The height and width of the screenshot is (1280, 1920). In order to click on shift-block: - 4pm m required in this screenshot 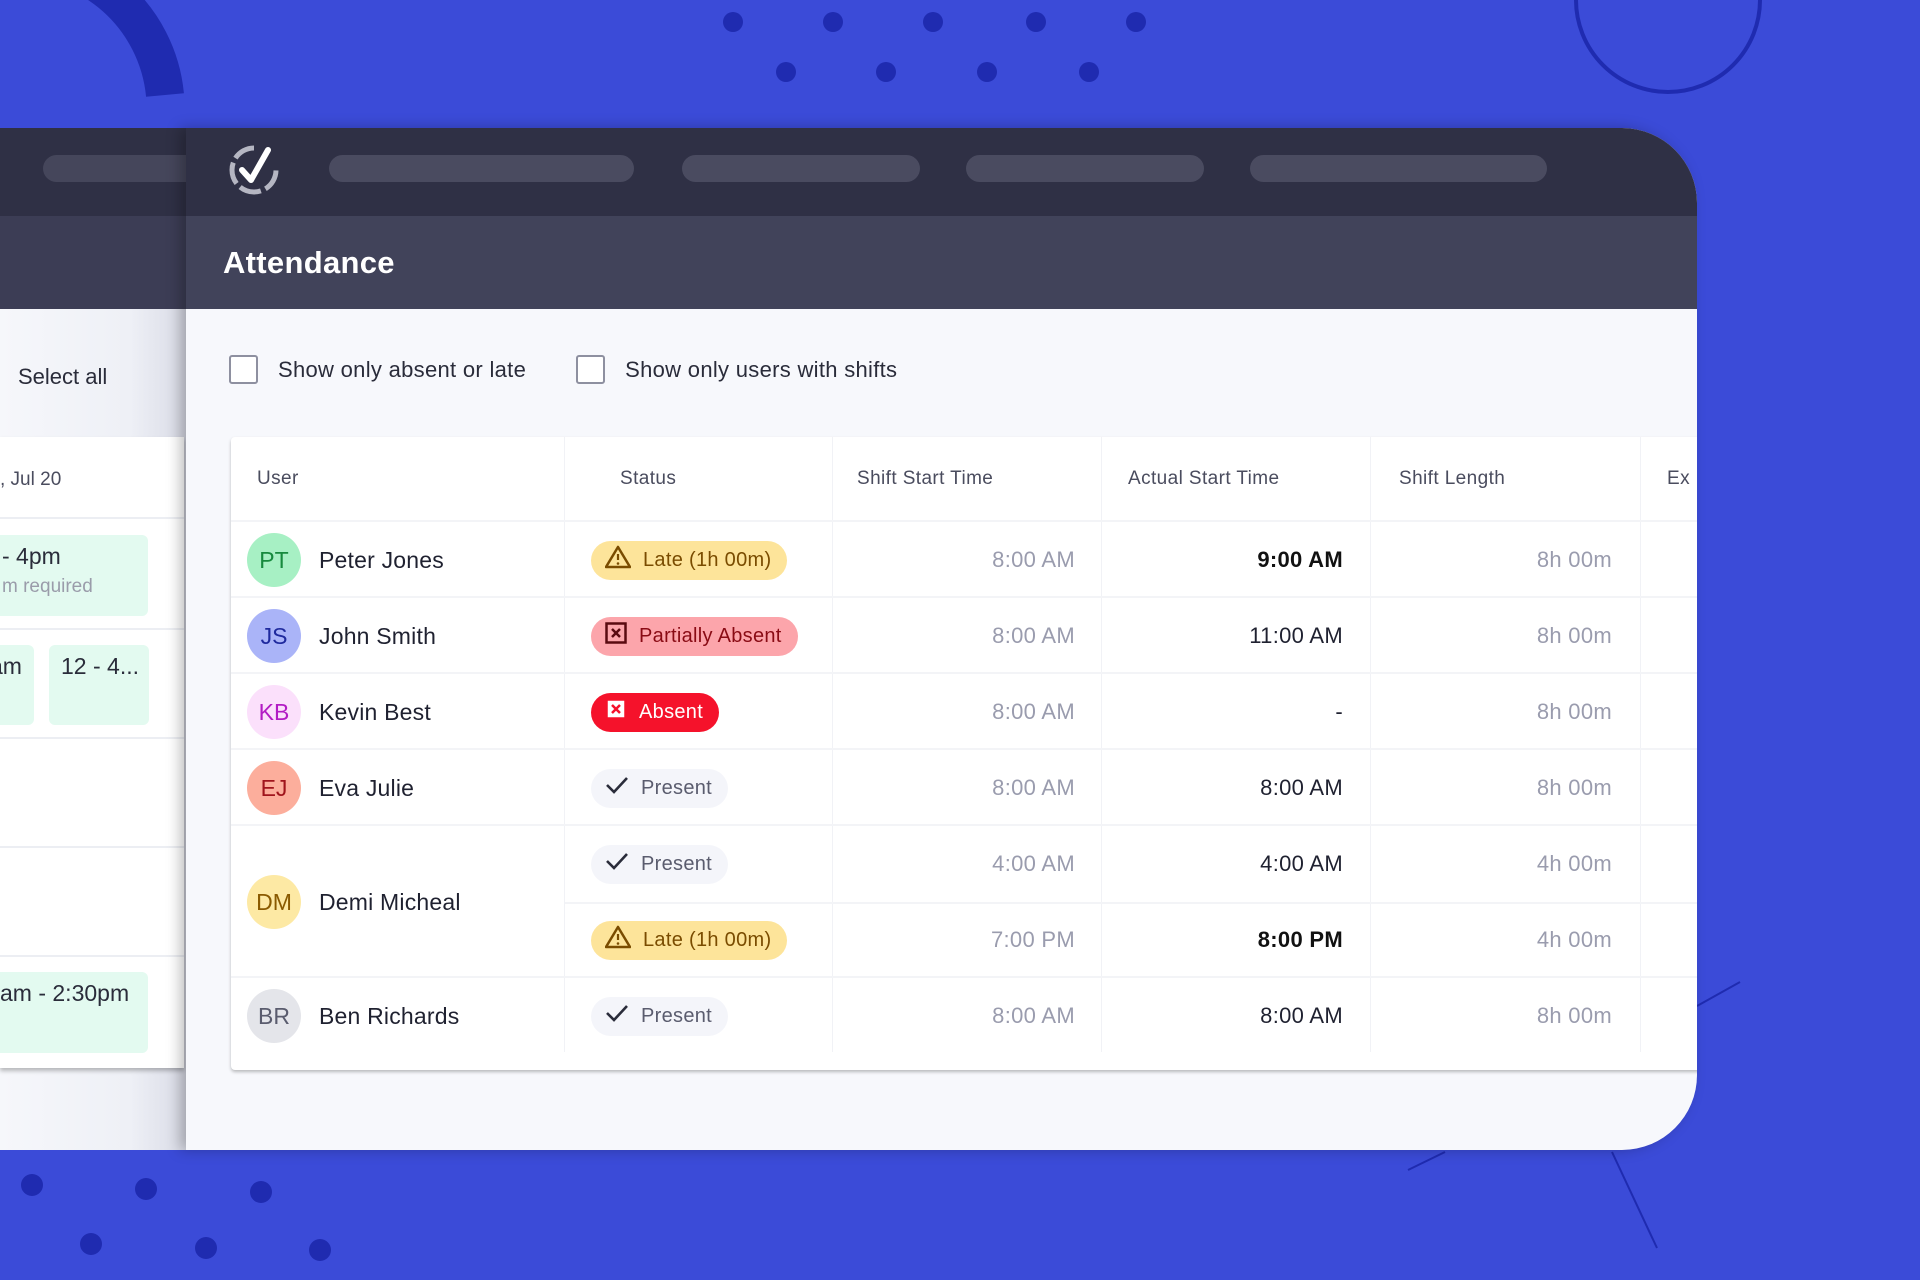, I will do `click(74, 575)`.